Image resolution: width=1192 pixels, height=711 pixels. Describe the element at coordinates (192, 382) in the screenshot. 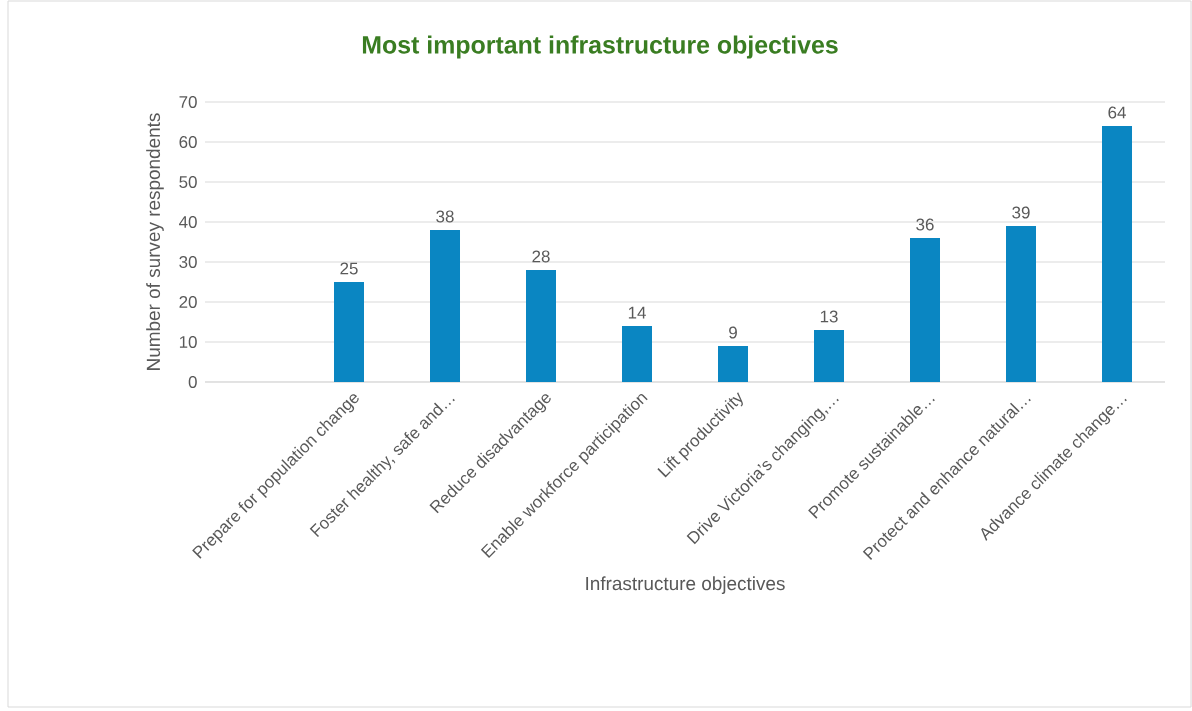

I see `y-tick-label: 0` at that location.